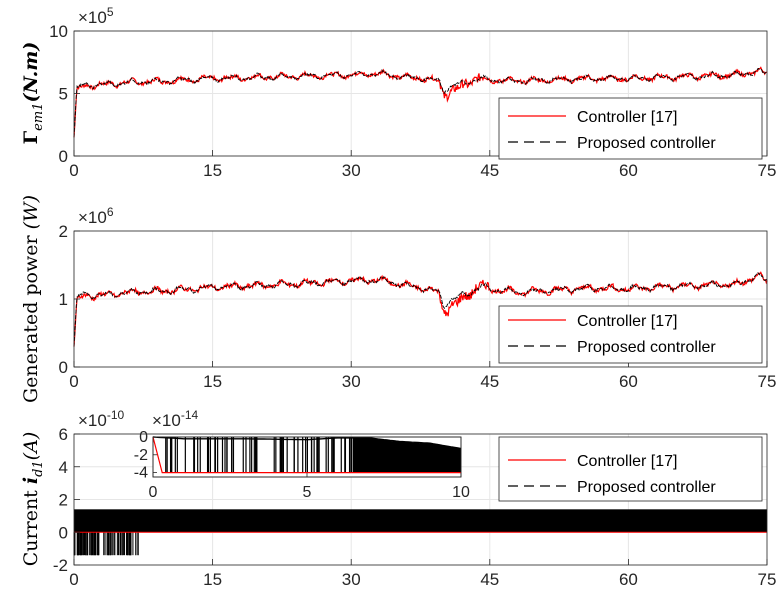 The width and height of the screenshot is (782, 606). Describe the element at coordinates (63, 434) in the screenshot. I see `y-tick-label: 6` at that location.